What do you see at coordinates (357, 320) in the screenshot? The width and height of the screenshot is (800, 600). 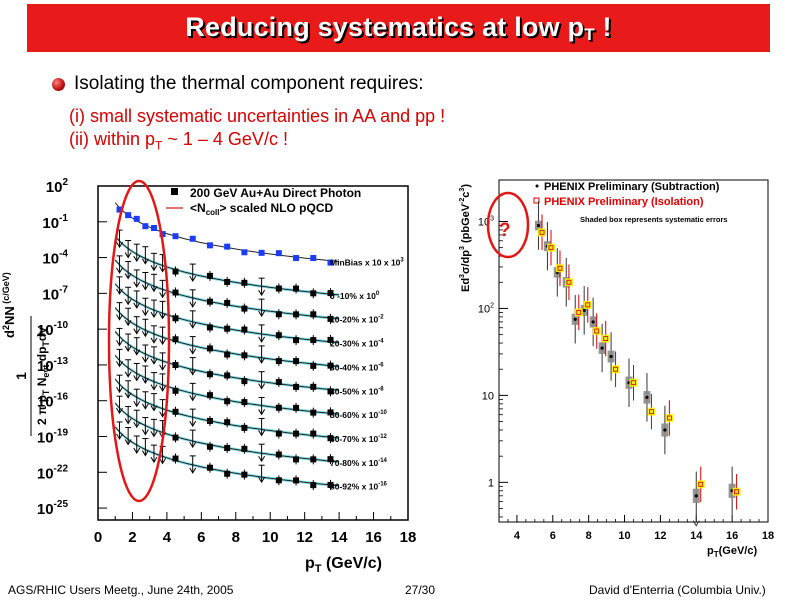 I see `series-label: 10-20% x 10-2` at bounding box center [357, 320].